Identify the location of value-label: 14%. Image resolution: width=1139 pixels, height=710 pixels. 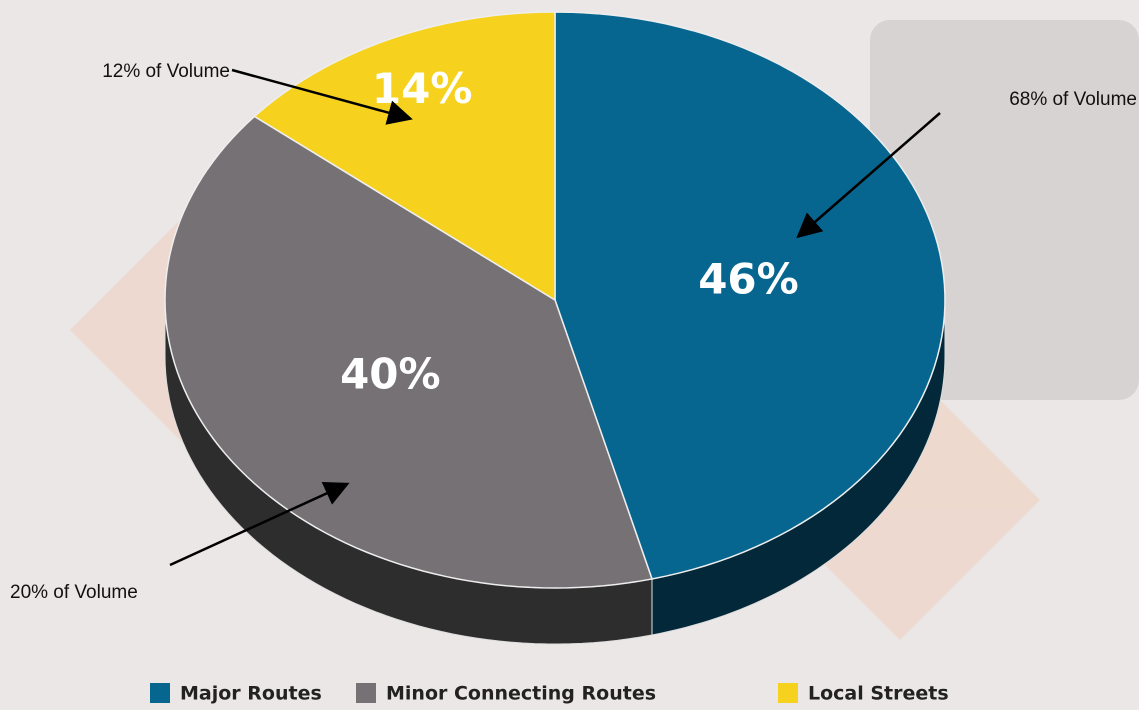
(422, 88).